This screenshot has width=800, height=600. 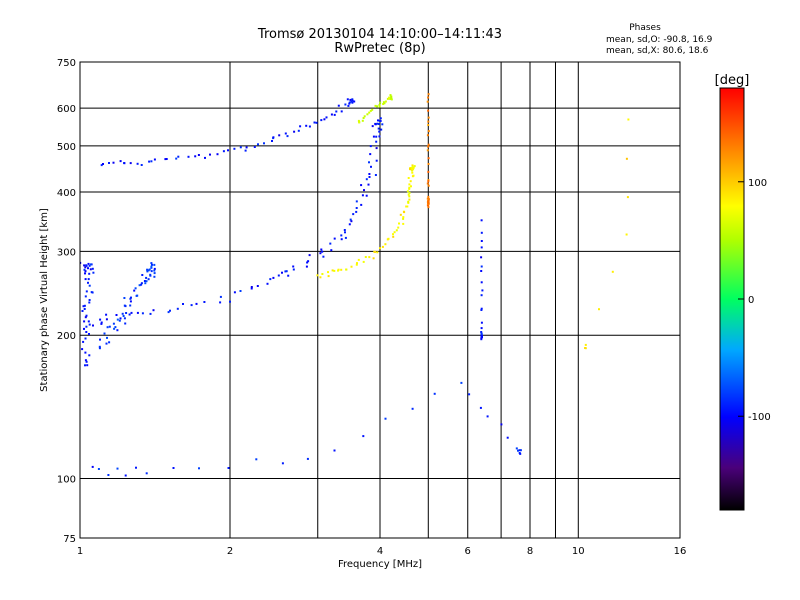 What do you see at coordinates (66, 109) in the screenshot?
I see `y-tick-label: 600` at bounding box center [66, 109].